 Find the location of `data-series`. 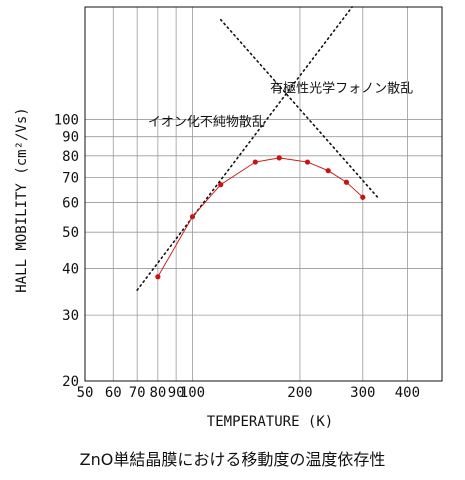

data-series is located at coordinates (260, 217).